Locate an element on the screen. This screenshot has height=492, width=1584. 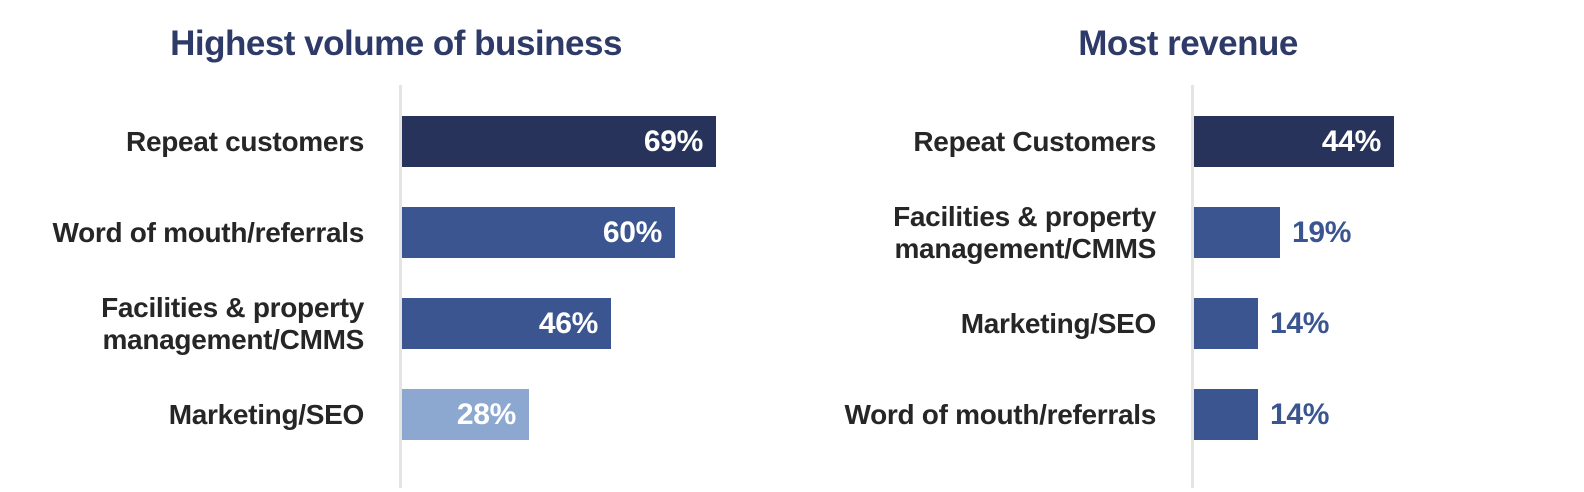
bar-row: Marketing/SEO 14% is located at coordinates (1188, 323).